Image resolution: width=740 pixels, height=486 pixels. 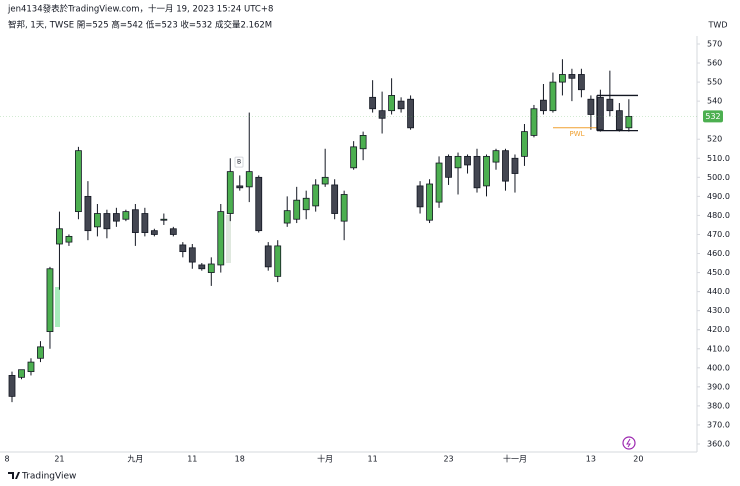 What do you see at coordinates (718, 25) in the screenshot?
I see `currency: TWD` at bounding box center [718, 25].